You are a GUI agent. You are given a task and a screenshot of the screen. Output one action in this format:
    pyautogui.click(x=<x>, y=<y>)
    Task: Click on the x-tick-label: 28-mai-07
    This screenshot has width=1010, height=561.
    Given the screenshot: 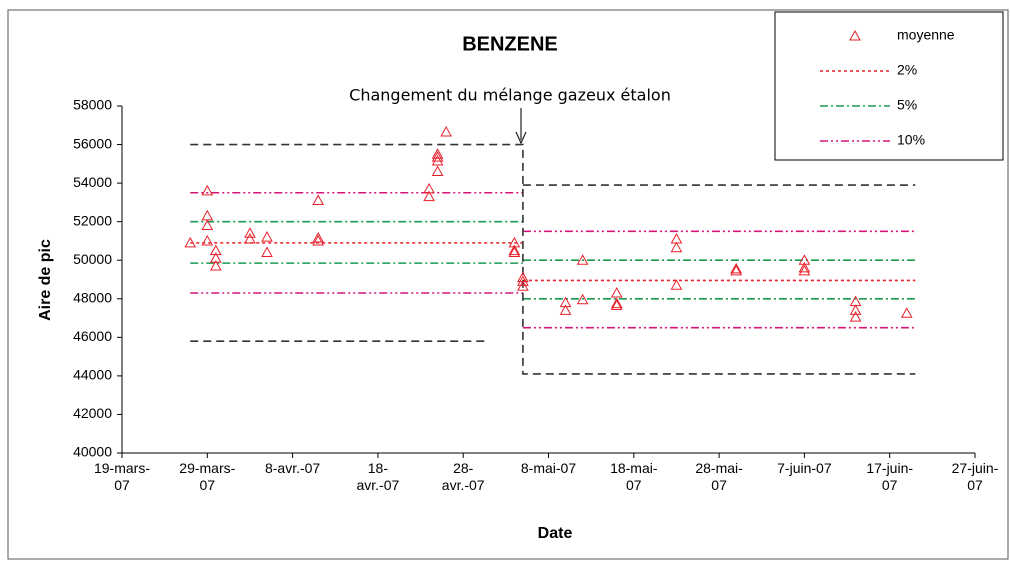 What is the action you would take?
    pyautogui.click(x=719, y=476)
    